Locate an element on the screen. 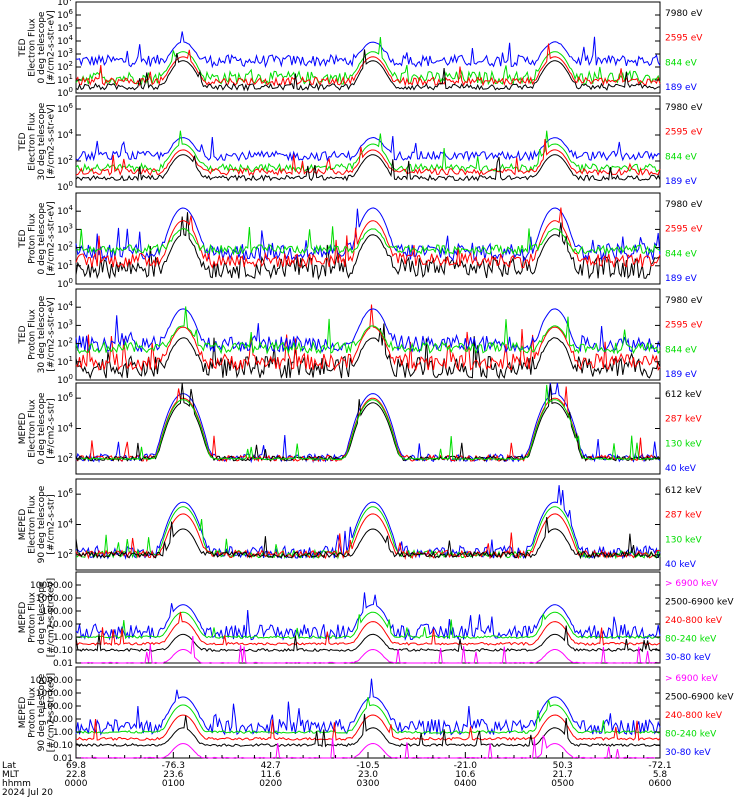  x-tick-mlt: 11.6 is located at coordinates (271, 775).